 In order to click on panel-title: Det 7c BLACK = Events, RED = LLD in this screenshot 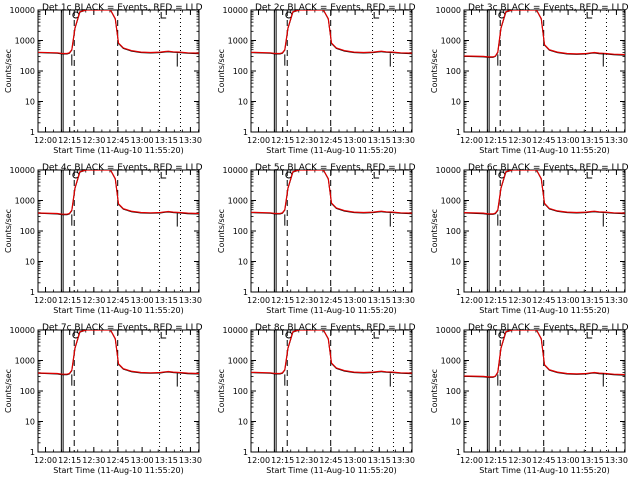, I will do `click(122, 328)`.